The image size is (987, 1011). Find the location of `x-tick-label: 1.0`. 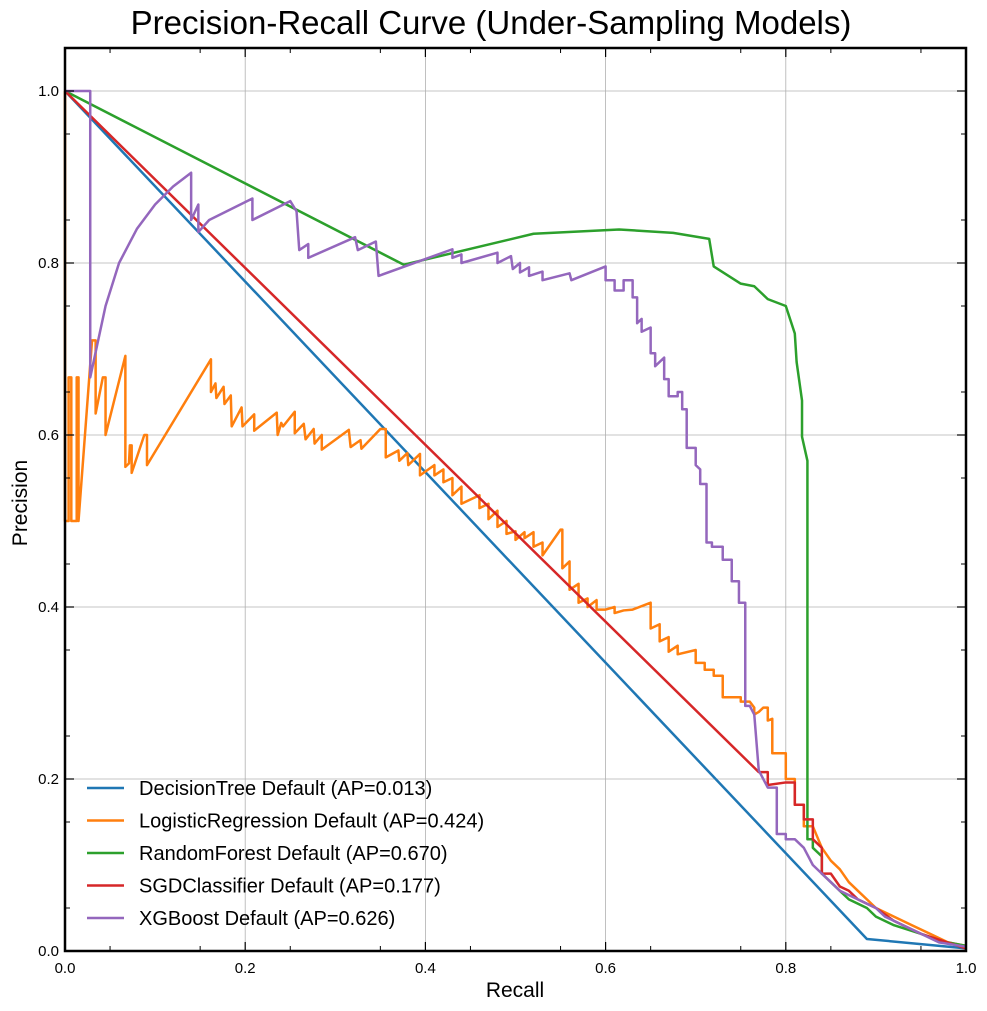

x-tick-label: 1.0 is located at coordinates (966, 968).